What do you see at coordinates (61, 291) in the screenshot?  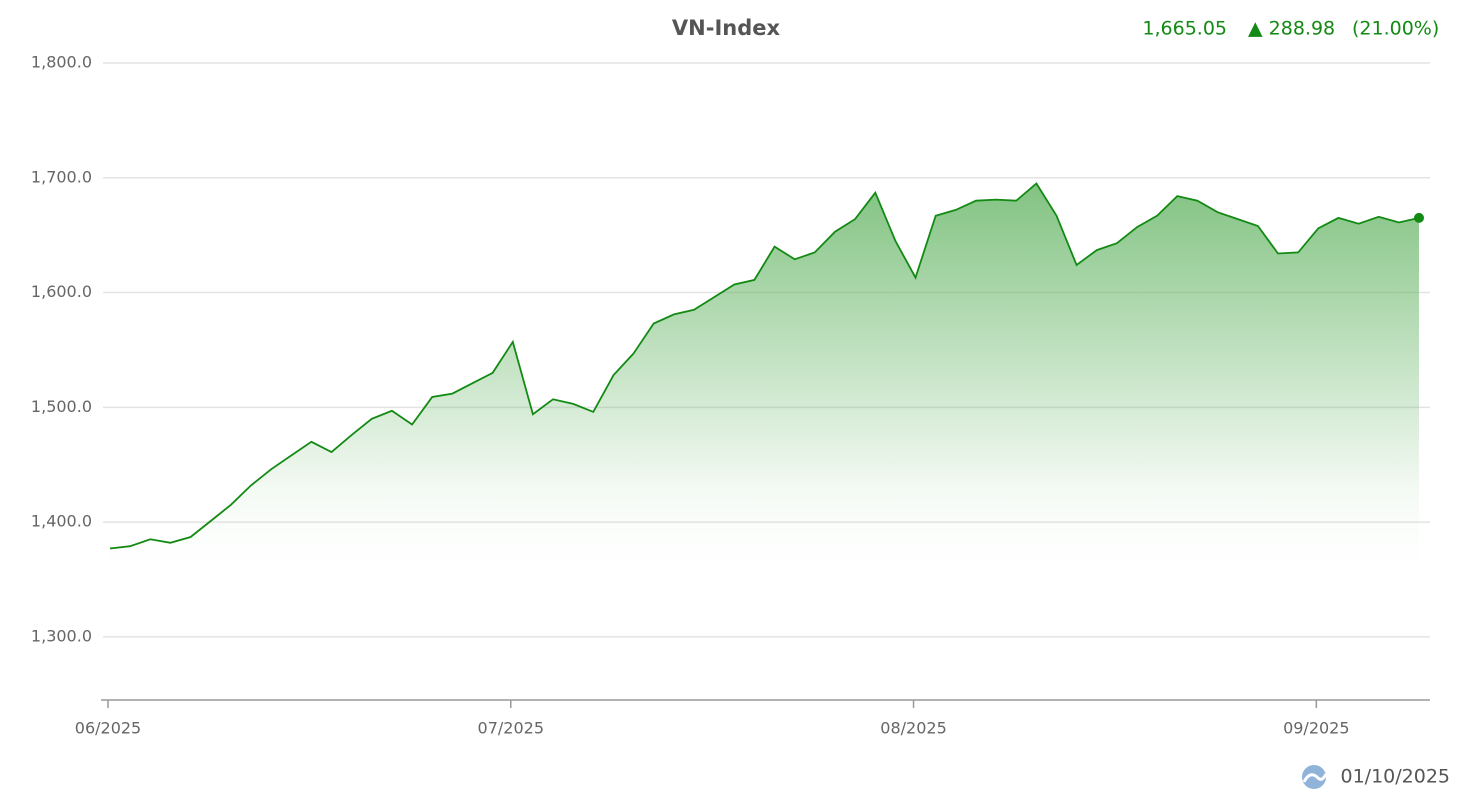 I see `y-tick-label: 1,600.0` at bounding box center [61, 291].